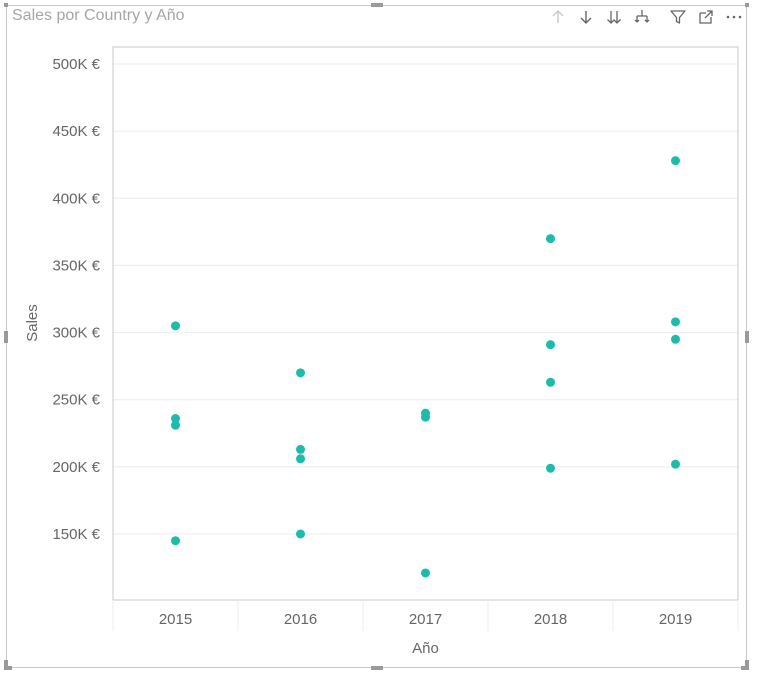  Describe the element at coordinates (175, 619) in the screenshot. I see `x-tick-label: 2015` at that location.